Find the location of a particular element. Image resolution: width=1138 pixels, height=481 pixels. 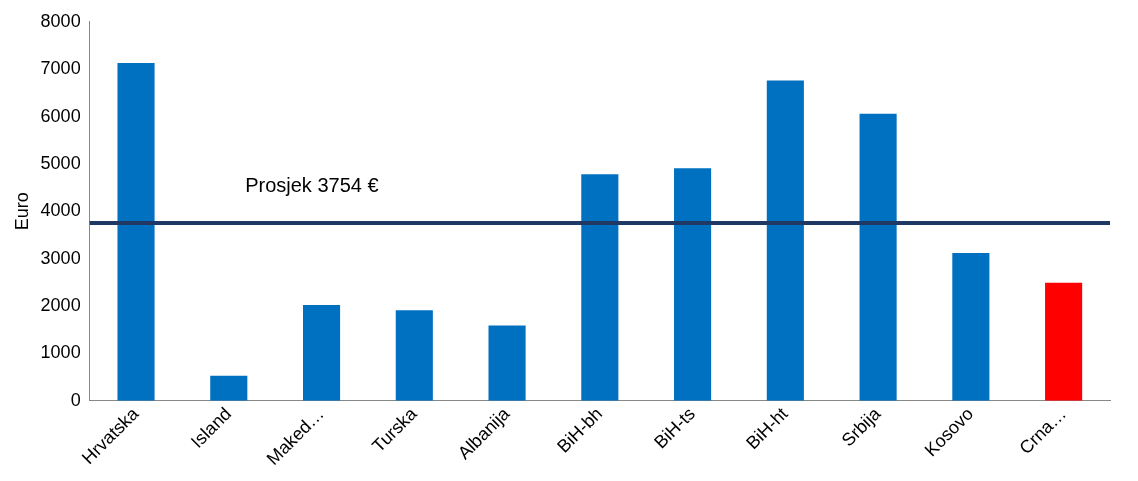

y-tick-label: 4000 is located at coordinates (60, 210).